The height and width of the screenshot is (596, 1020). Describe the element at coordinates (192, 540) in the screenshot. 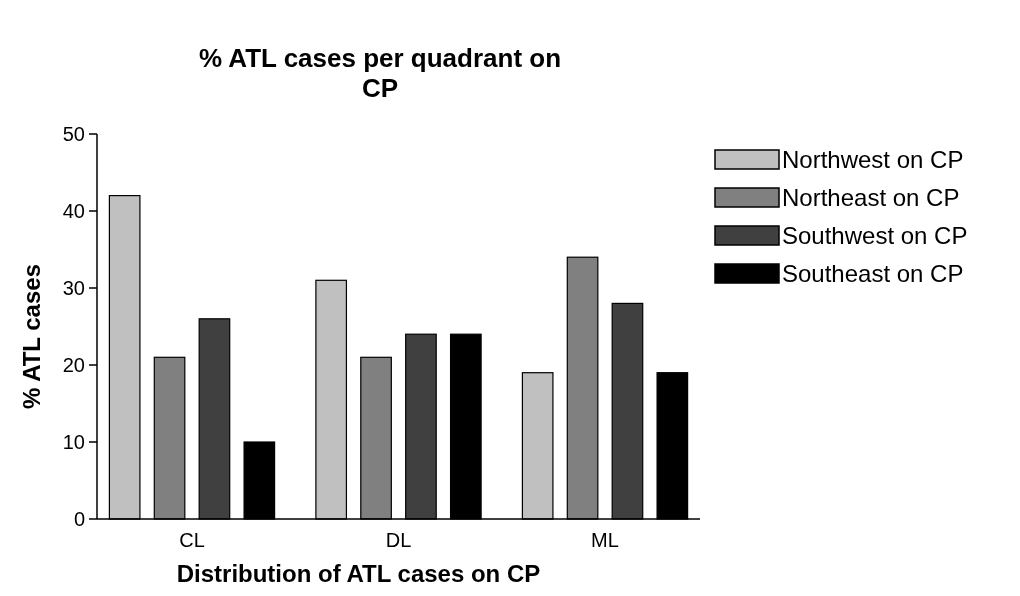

I see `x-tick-label: CL` at that location.